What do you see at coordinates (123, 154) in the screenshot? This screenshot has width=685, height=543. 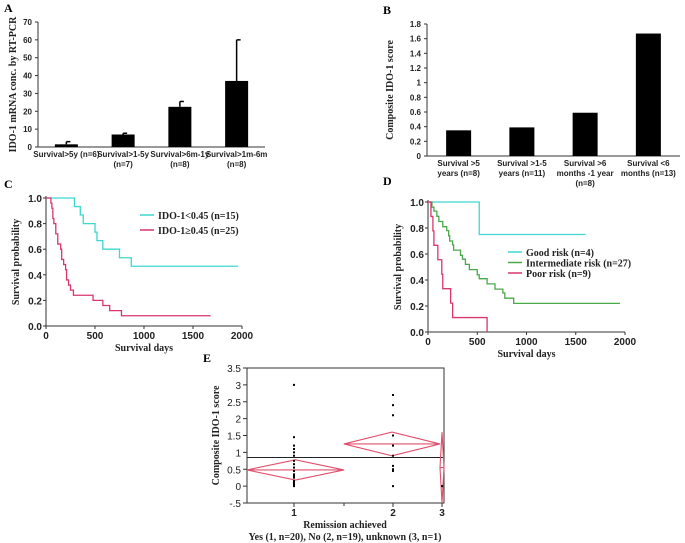 I see `x-tick-label: Survival>1-5y` at bounding box center [123, 154].